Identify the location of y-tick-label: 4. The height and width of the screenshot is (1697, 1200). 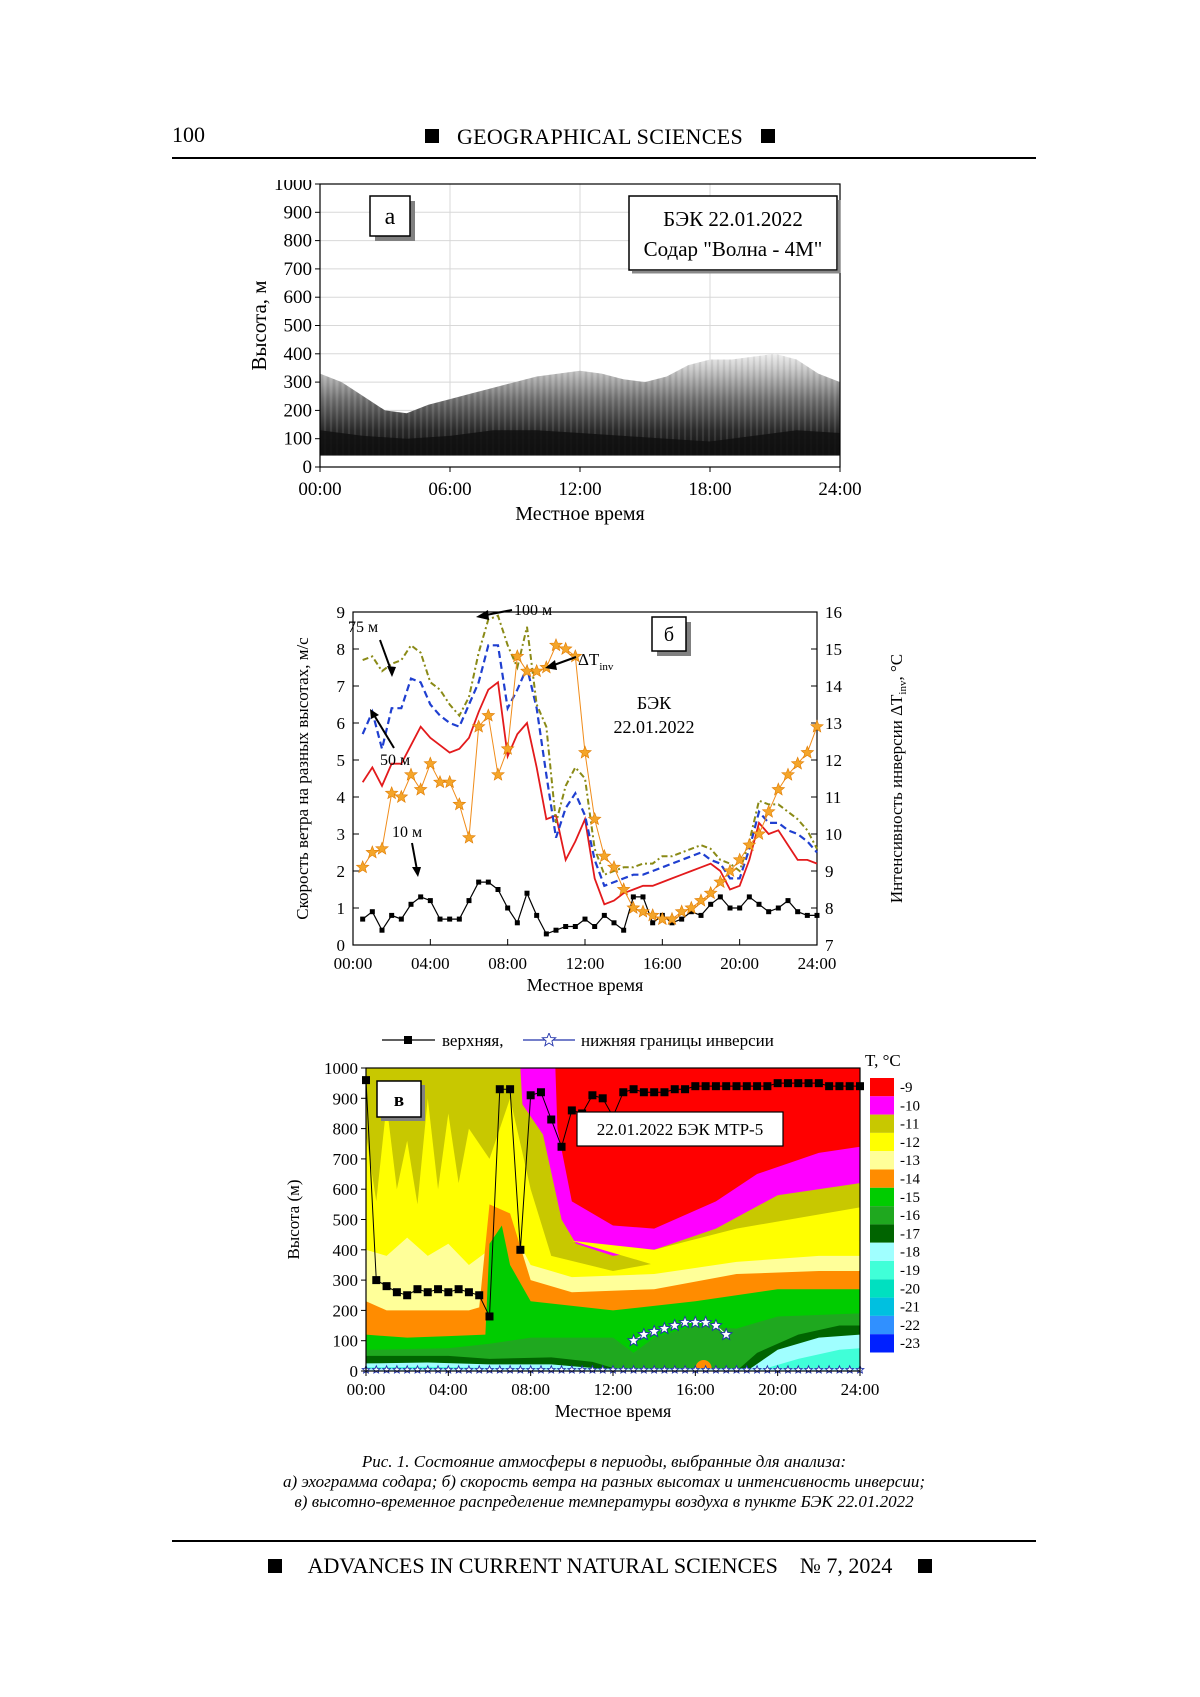
(341, 797).